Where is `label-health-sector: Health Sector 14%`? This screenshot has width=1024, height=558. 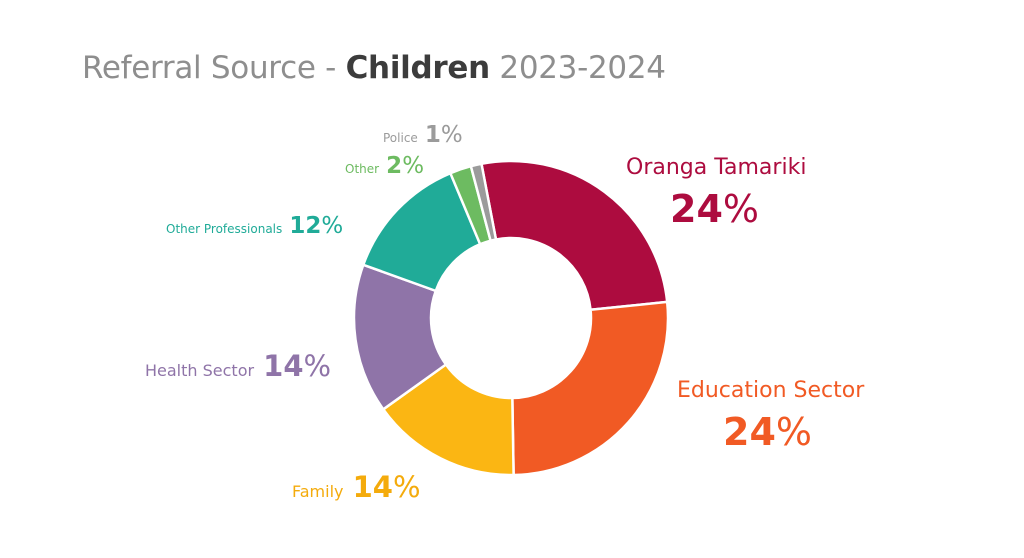 label-health-sector: Health Sector 14% is located at coordinates (238, 366).